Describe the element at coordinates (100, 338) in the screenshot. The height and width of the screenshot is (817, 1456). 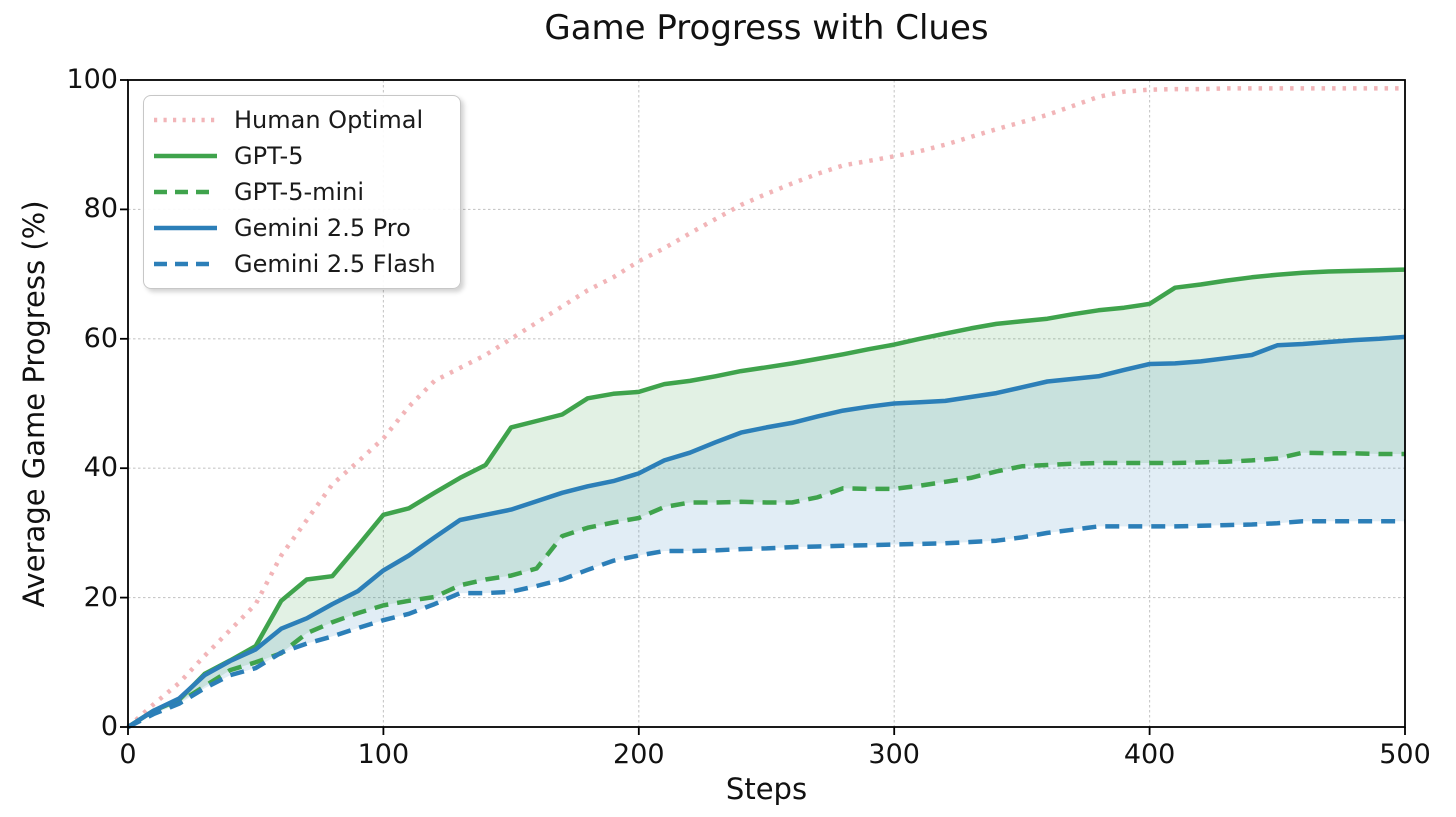
I see `y-tick-label: 60` at that location.